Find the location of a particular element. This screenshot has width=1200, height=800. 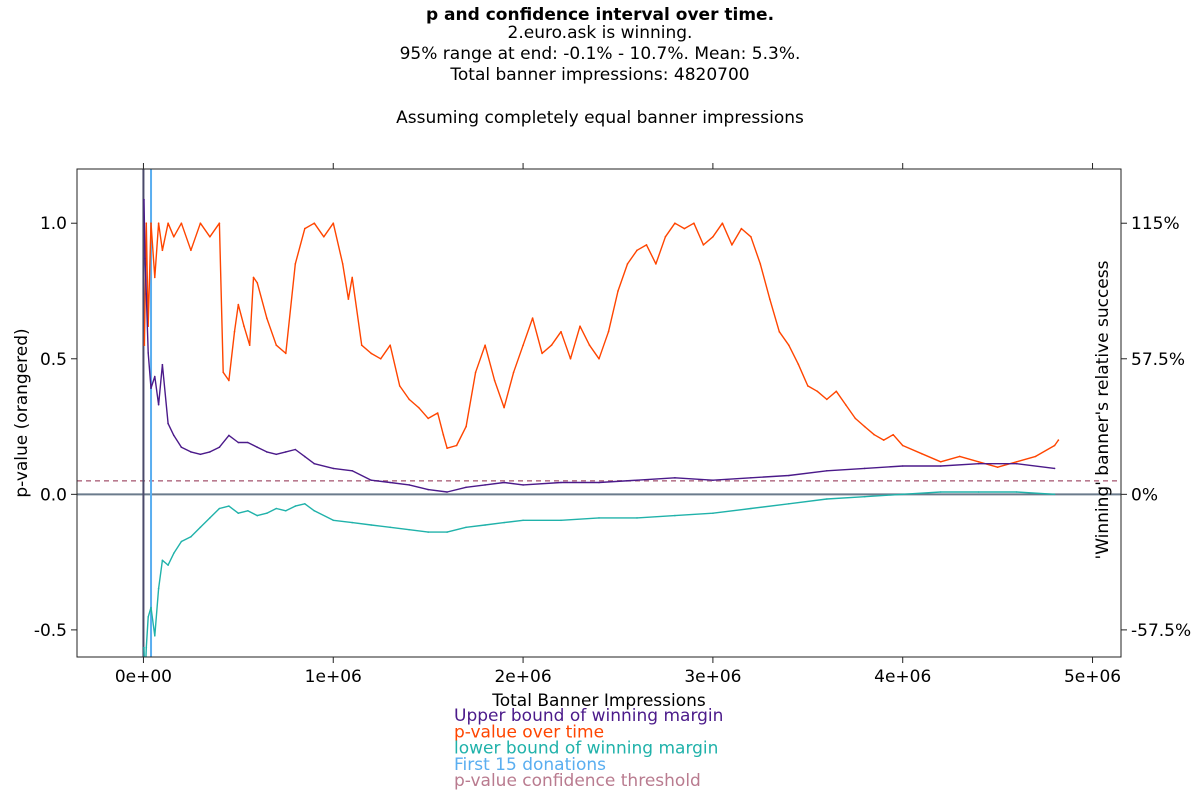

legend-item-pvalue: p-value over time is located at coordinates (529, 732).